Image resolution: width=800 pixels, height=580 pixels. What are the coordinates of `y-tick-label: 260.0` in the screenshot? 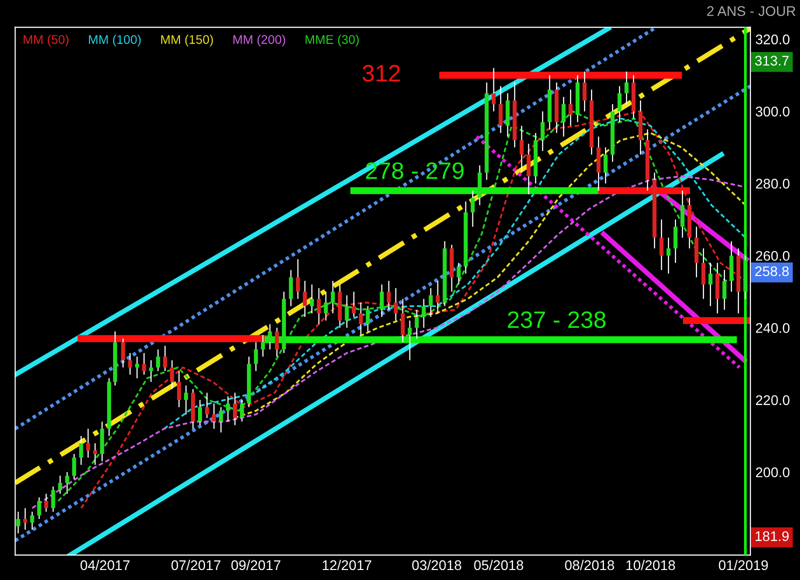 It's located at (773, 255).